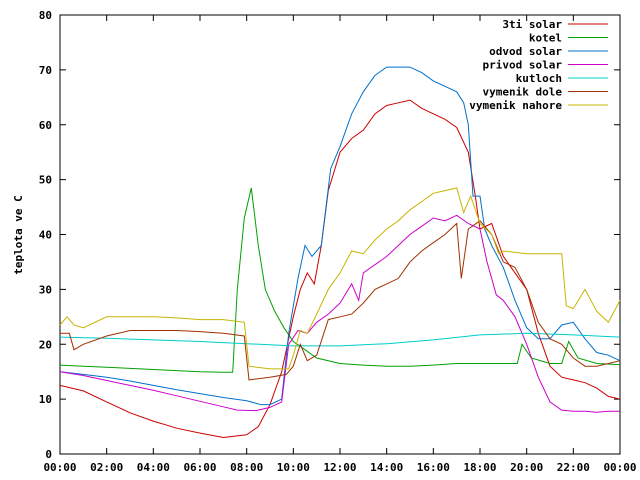 Image resolution: width=640 pixels, height=480 pixels. I want to click on y-tick-label: 10, so click(45, 399).